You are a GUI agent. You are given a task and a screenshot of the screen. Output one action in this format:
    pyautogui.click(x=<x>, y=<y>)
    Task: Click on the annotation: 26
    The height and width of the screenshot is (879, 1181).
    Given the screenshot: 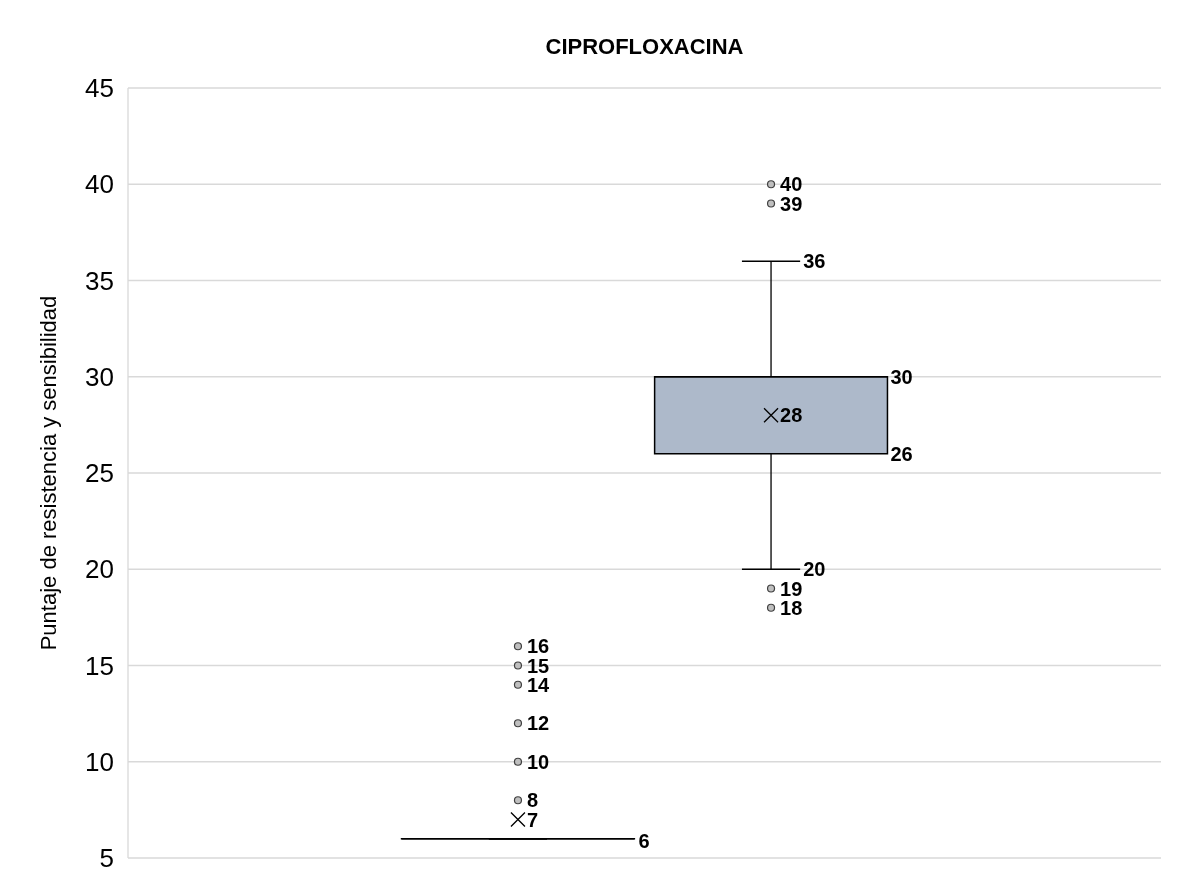 What is the action you would take?
    pyautogui.click(x=901, y=453)
    